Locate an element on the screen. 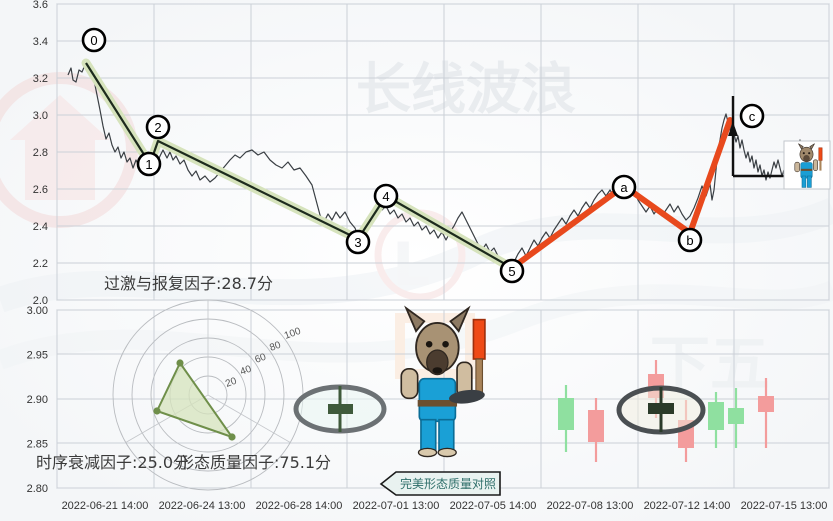  wave-label-text: 3 is located at coordinates (357, 242).